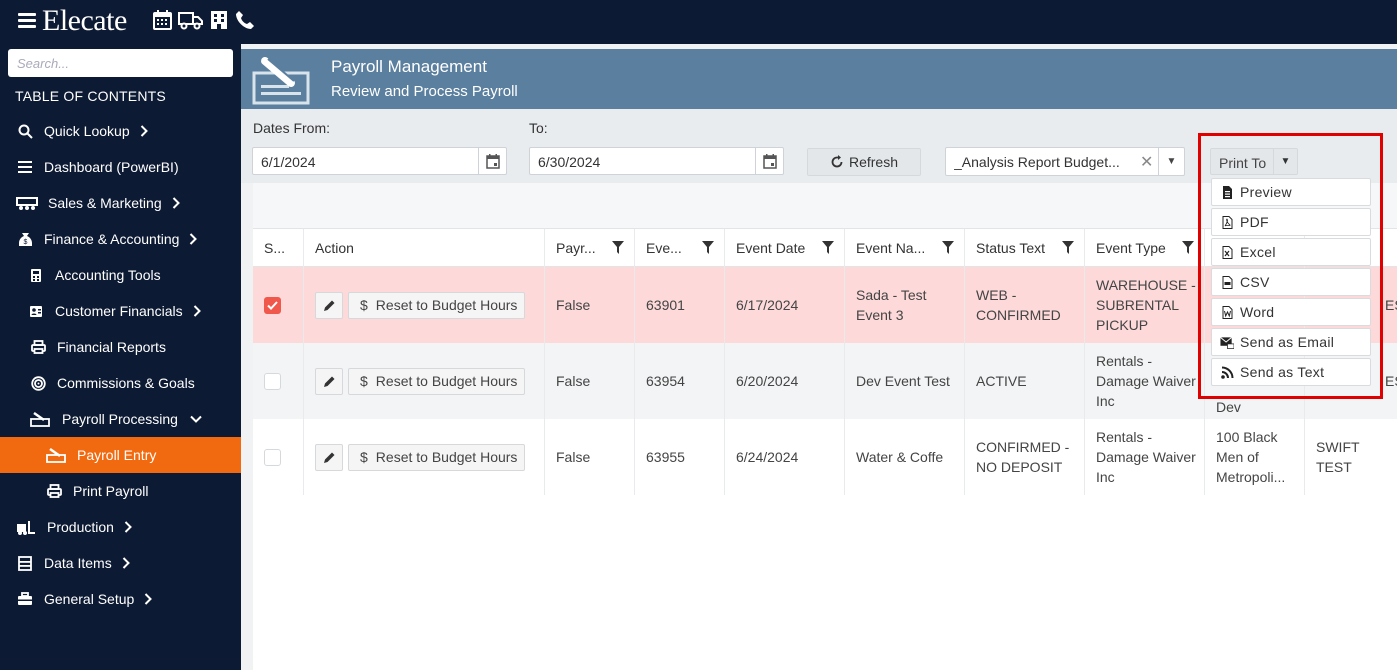 This screenshot has height=670, width=1397. Describe the element at coordinates (120, 419) in the screenshot. I see `sidebar-item-payroll-processing: Payroll Processing` at that location.